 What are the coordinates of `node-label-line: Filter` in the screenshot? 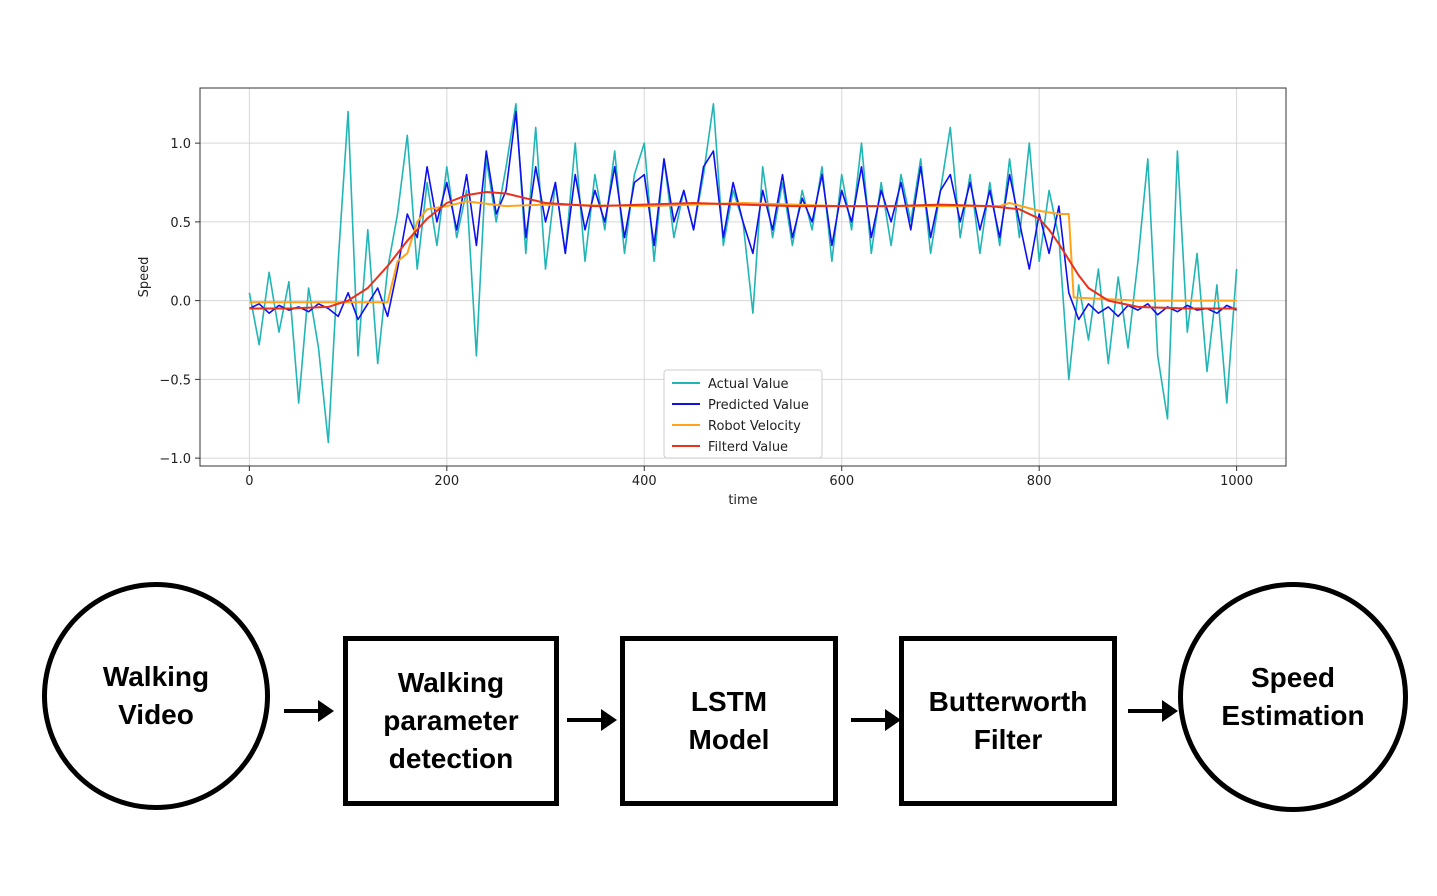 It's located at (1008, 739).